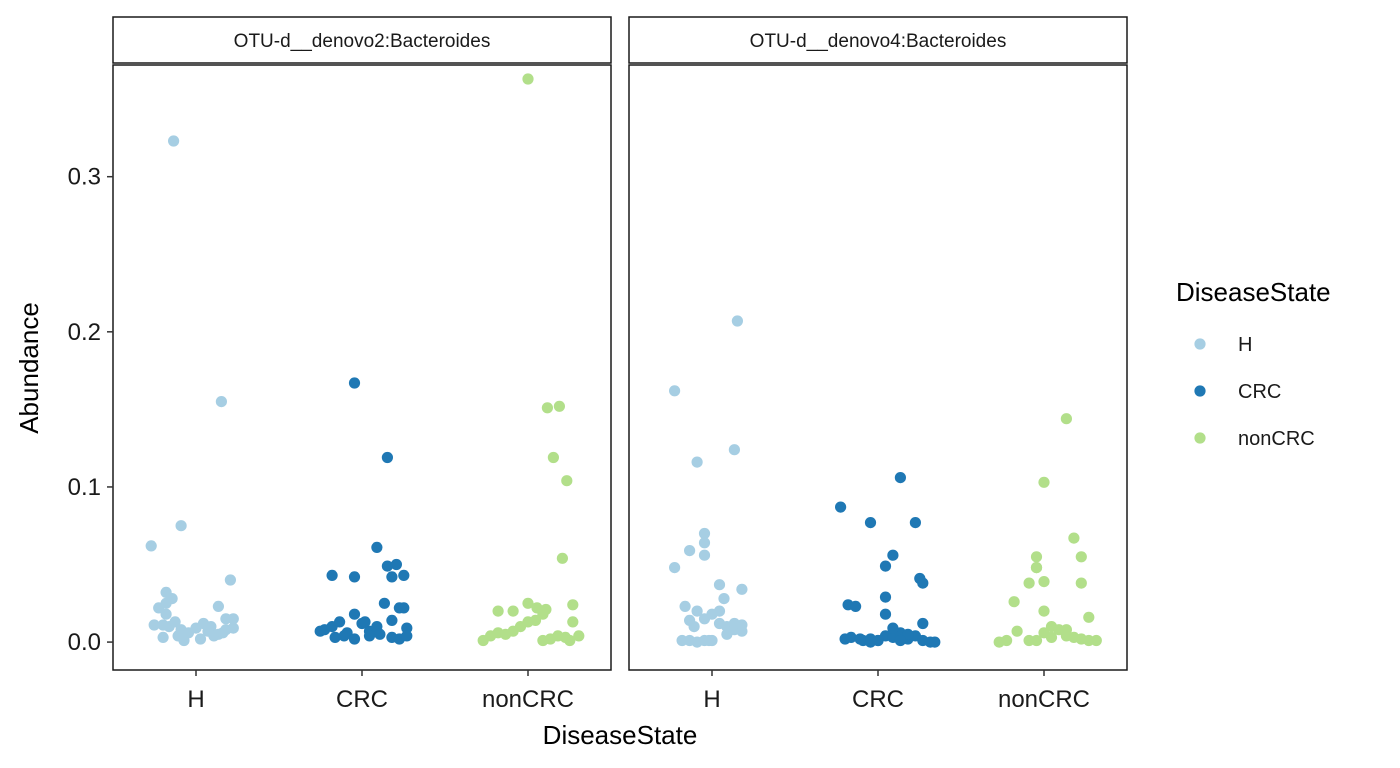 This screenshot has height=768, width=1400. I want to click on legend-label: nonCRC, so click(1276, 439).